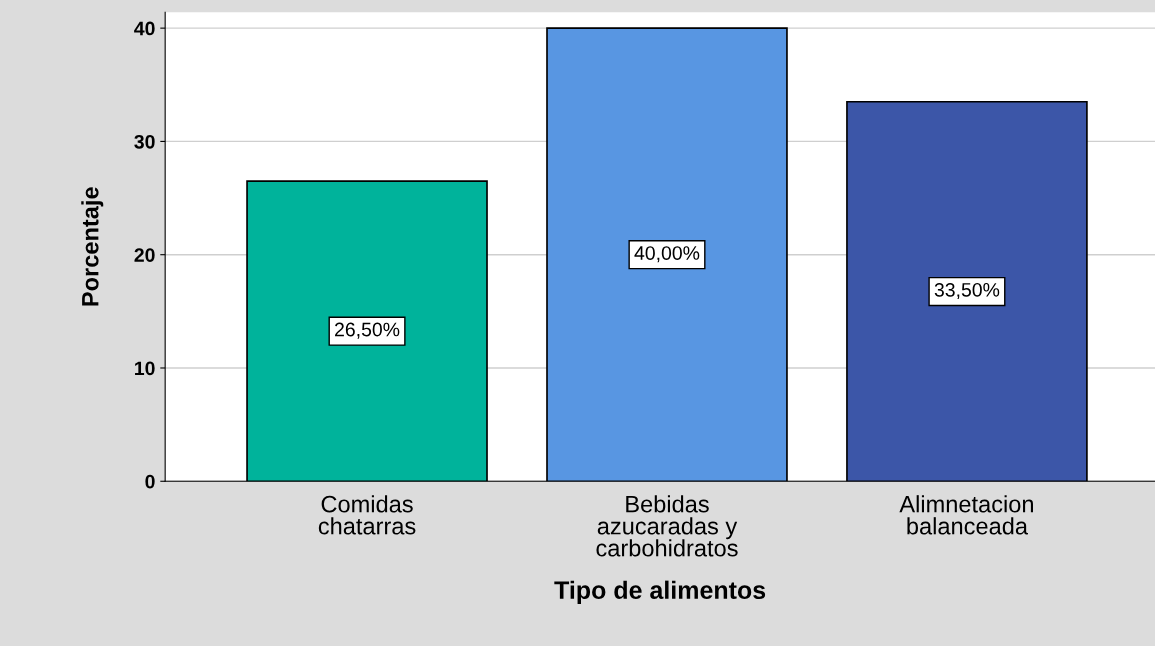 The width and height of the screenshot is (1155, 646). I want to click on x-tick-label: Bebidas azucaradas y carbohidratos, so click(667, 526).